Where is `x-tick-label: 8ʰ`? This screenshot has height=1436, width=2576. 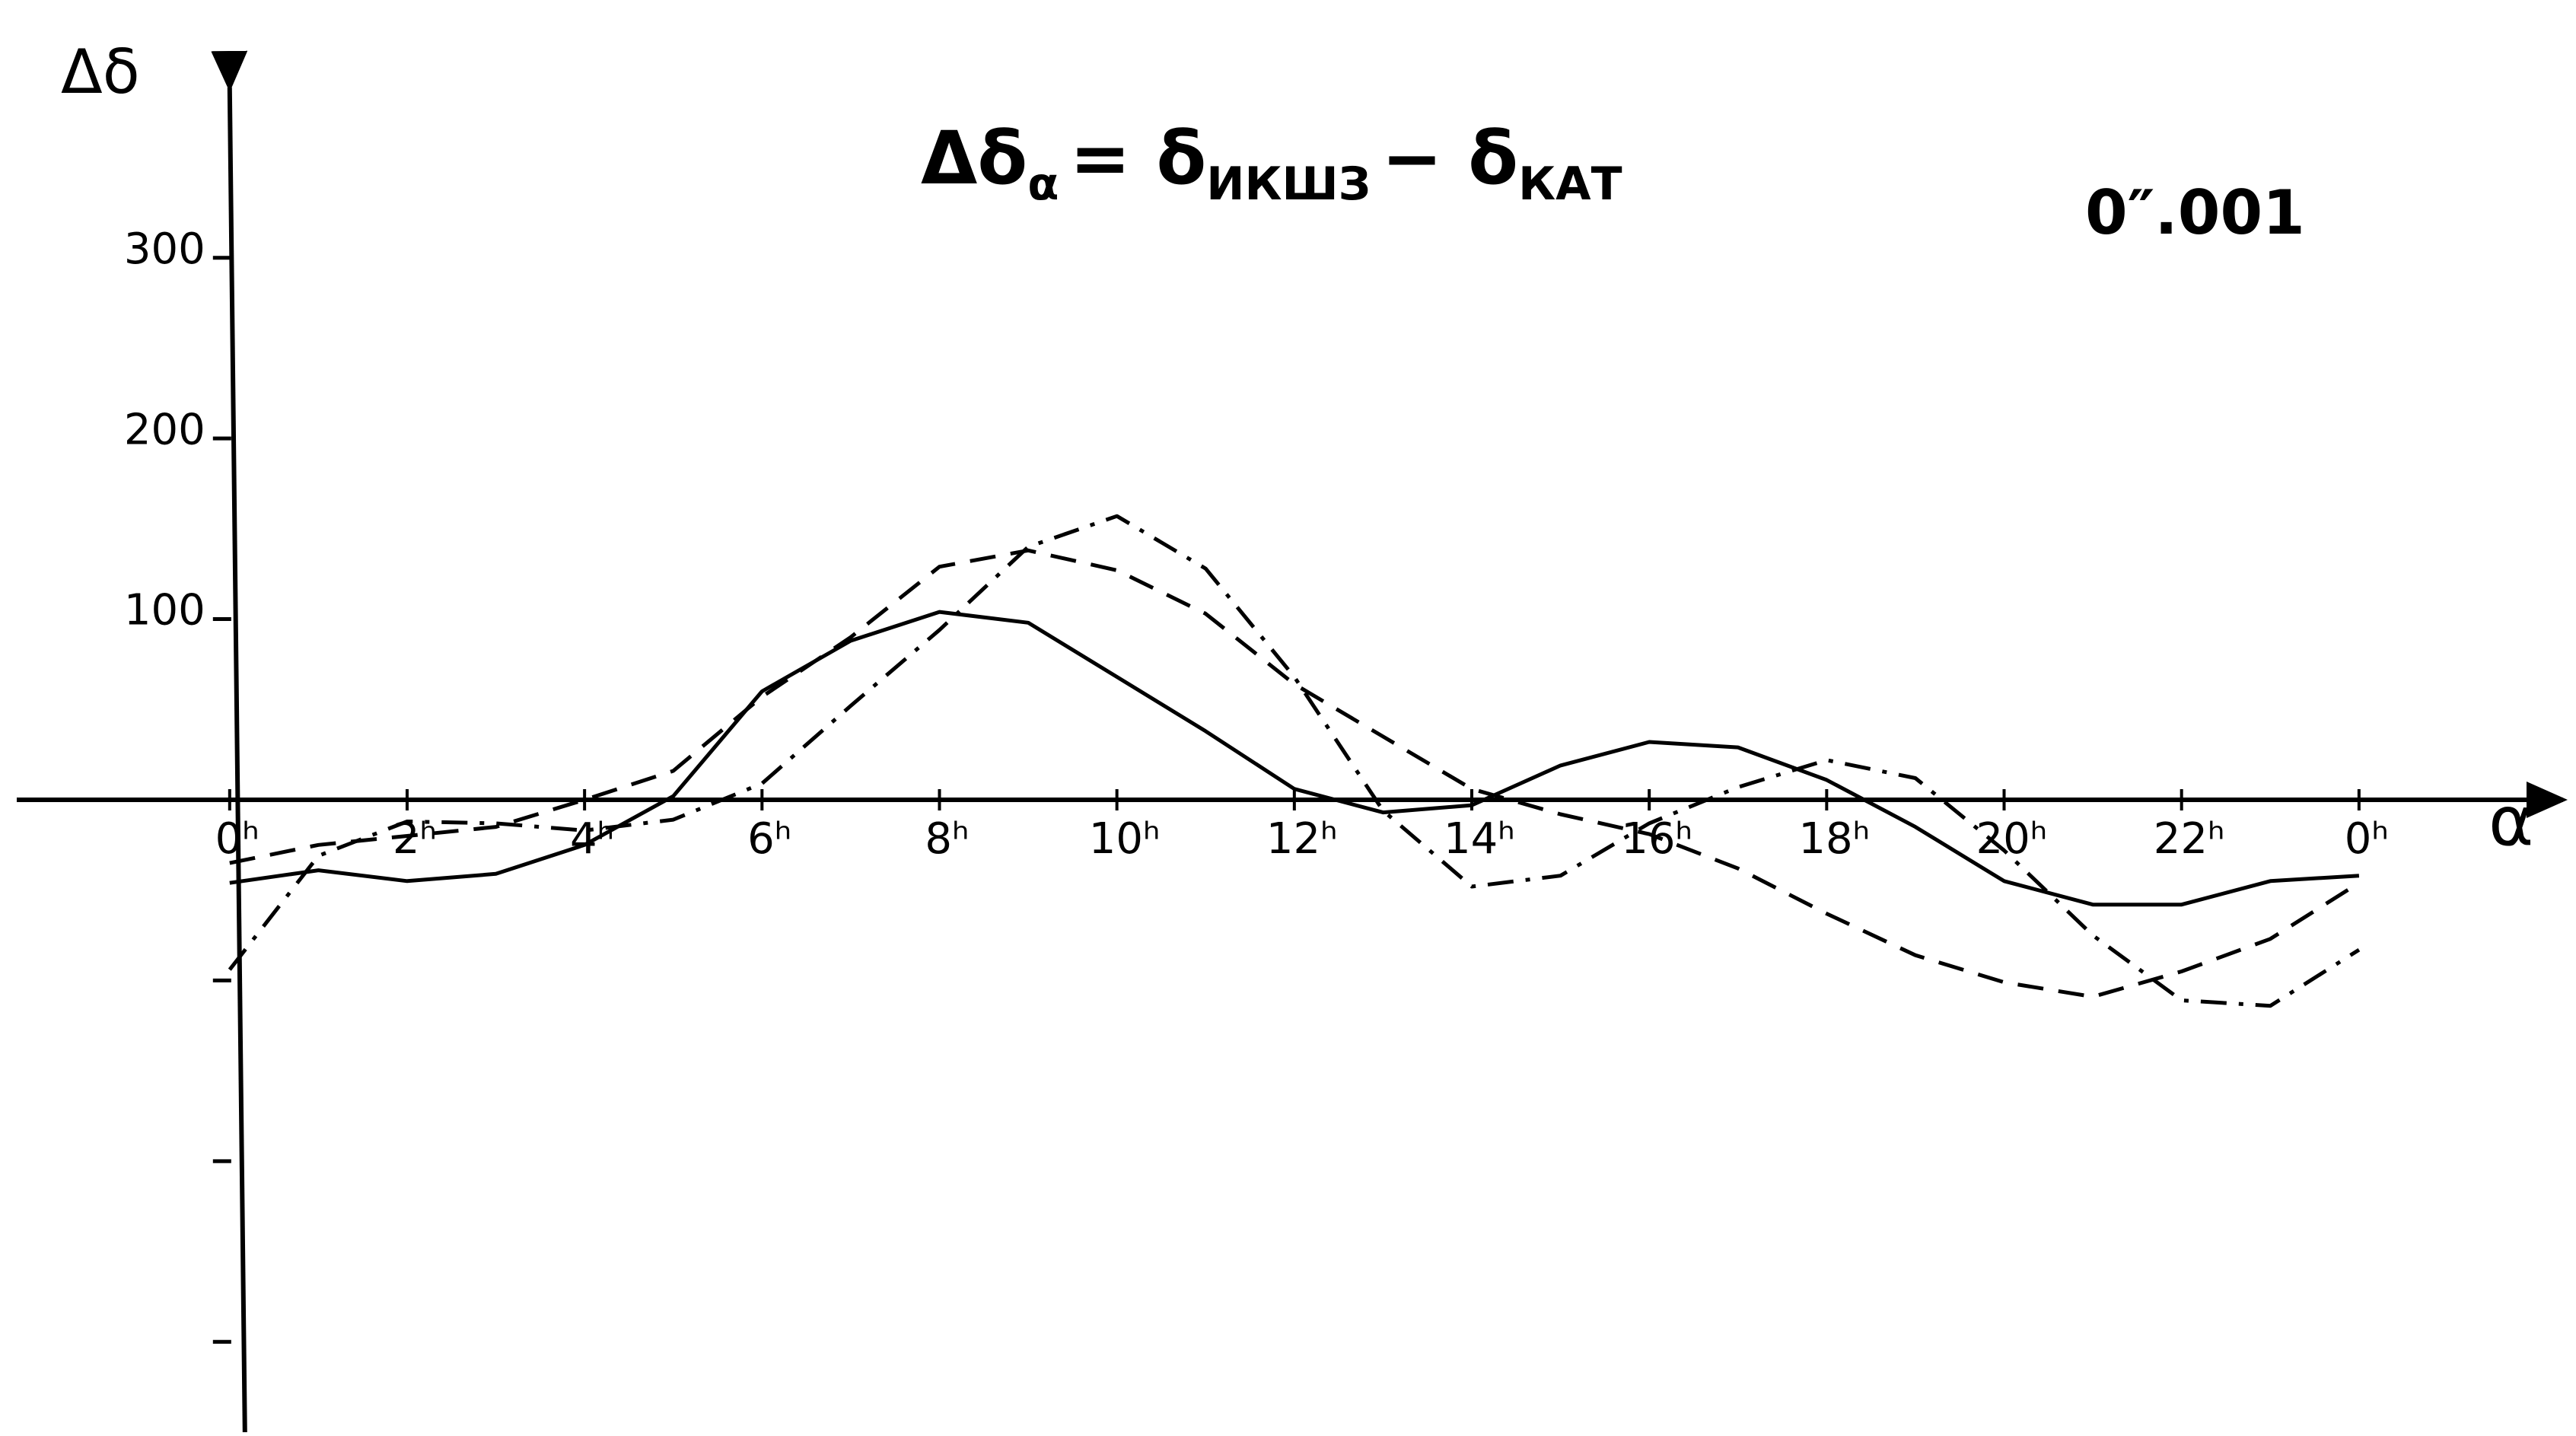 x-tick-label: 8ʰ is located at coordinates (947, 839).